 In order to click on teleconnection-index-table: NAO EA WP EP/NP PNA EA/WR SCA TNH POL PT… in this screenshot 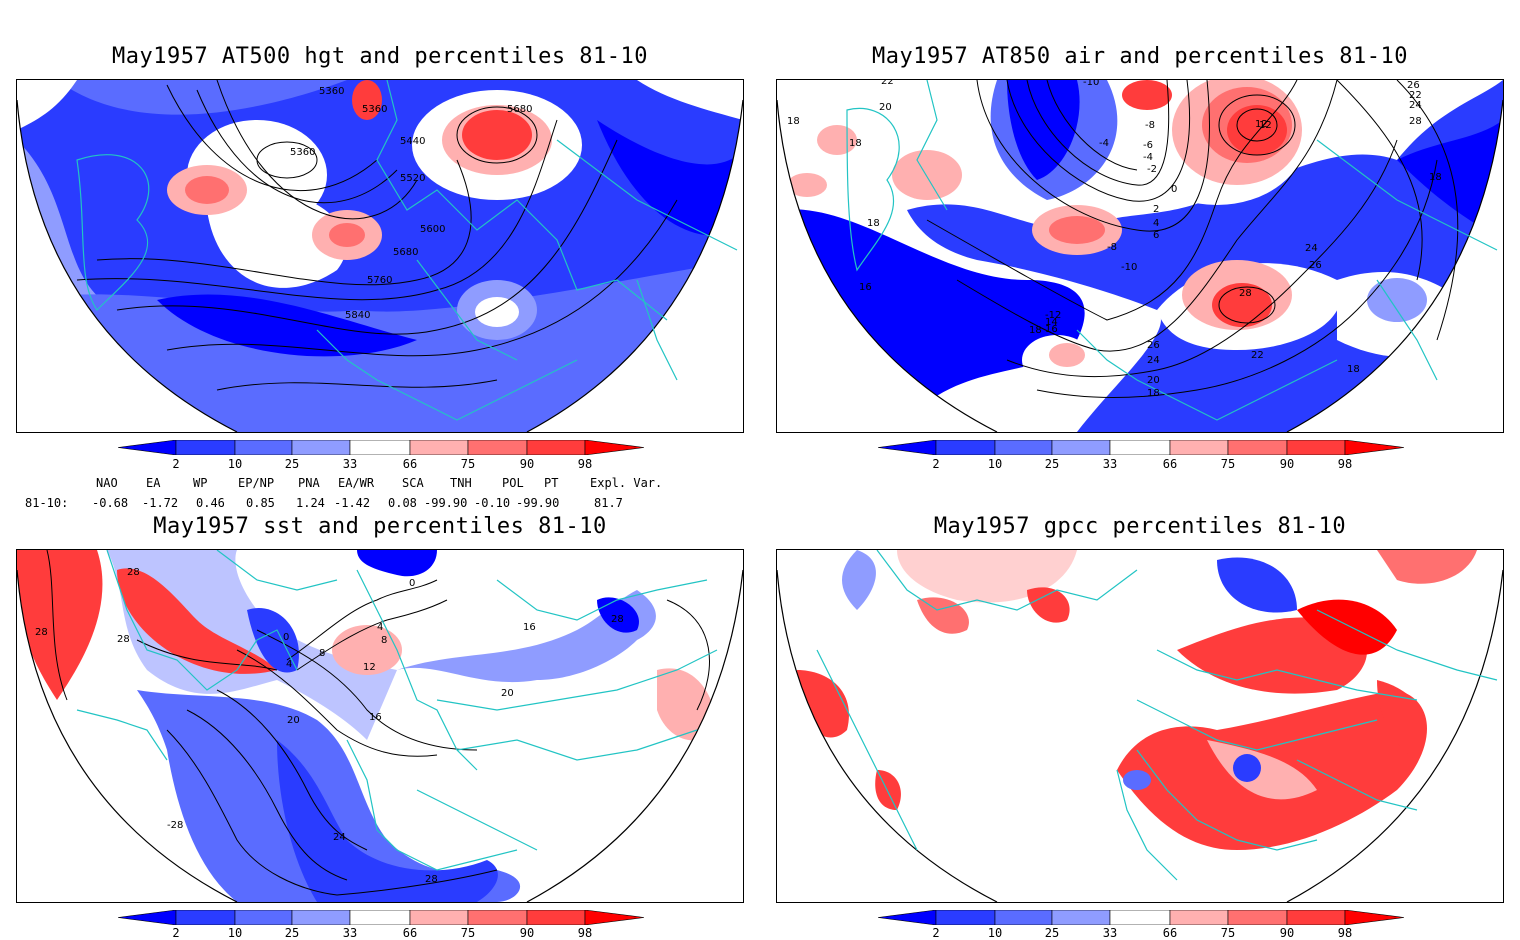, I will do `click(380, 494)`.